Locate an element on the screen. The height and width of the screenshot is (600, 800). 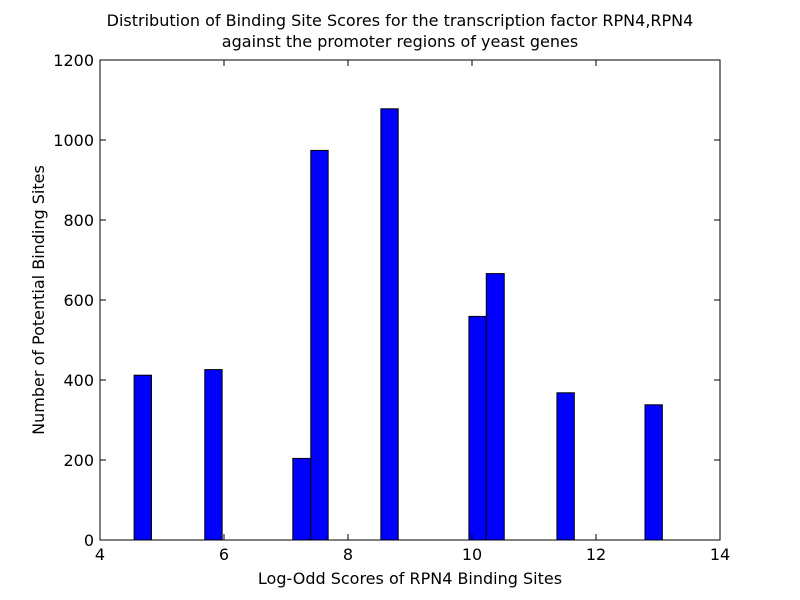
y-axis-label: Number of Potential Binding Sites is located at coordinates (38, 300).